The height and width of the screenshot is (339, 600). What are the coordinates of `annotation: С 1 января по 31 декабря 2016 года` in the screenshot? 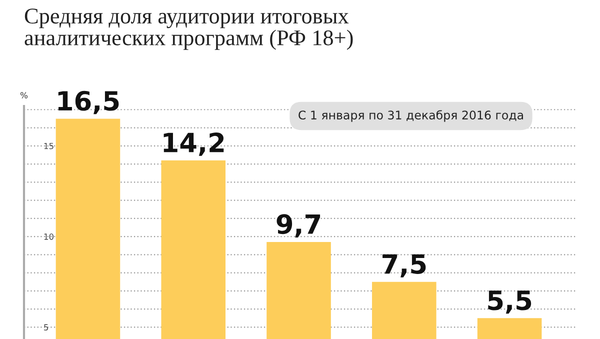 It's located at (410, 116).